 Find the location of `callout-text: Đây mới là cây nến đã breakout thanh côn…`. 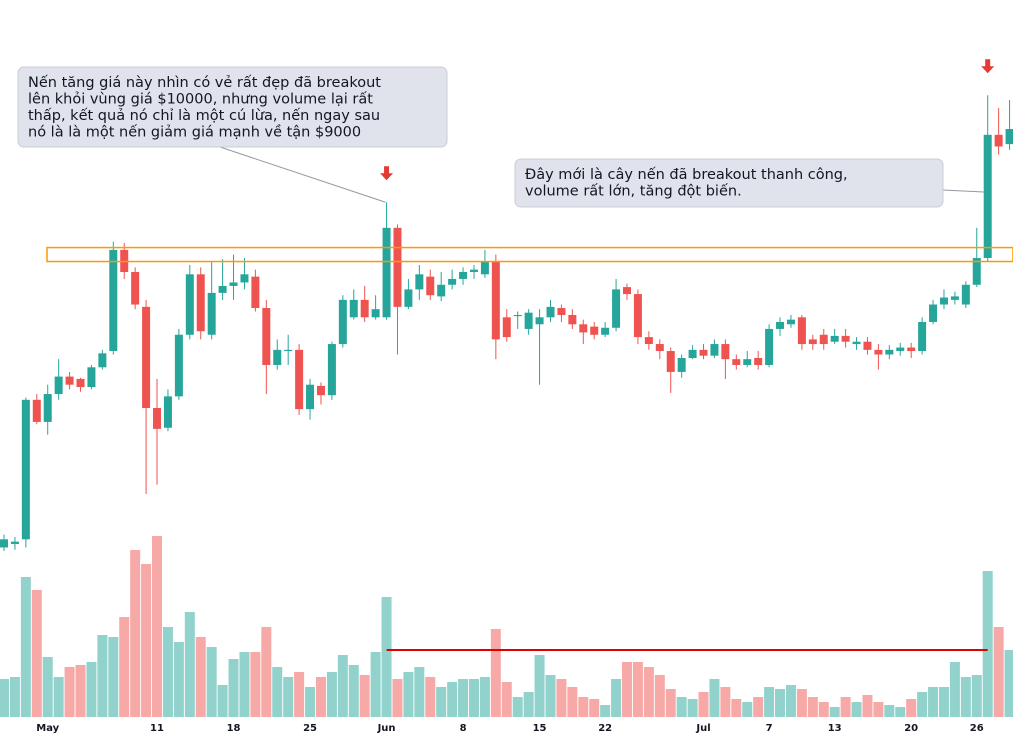

callout-text: Đây mới là cây nến đã breakout thanh côn… is located at coordinates (686, 174).